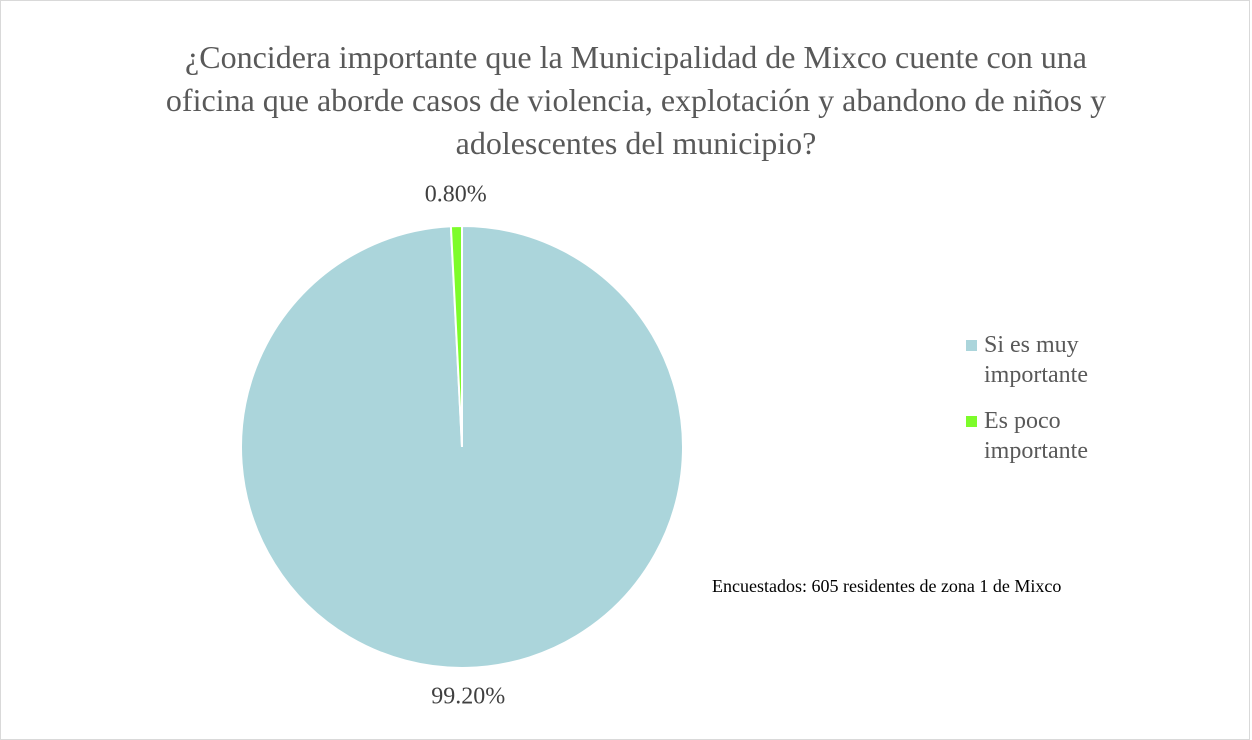 Image resolution: width=1252 pixels, height=740 pixels. Describe the element at coordinates (1036, 436) in the screenshot. I see `legend-label: Es poco importante` at that location.